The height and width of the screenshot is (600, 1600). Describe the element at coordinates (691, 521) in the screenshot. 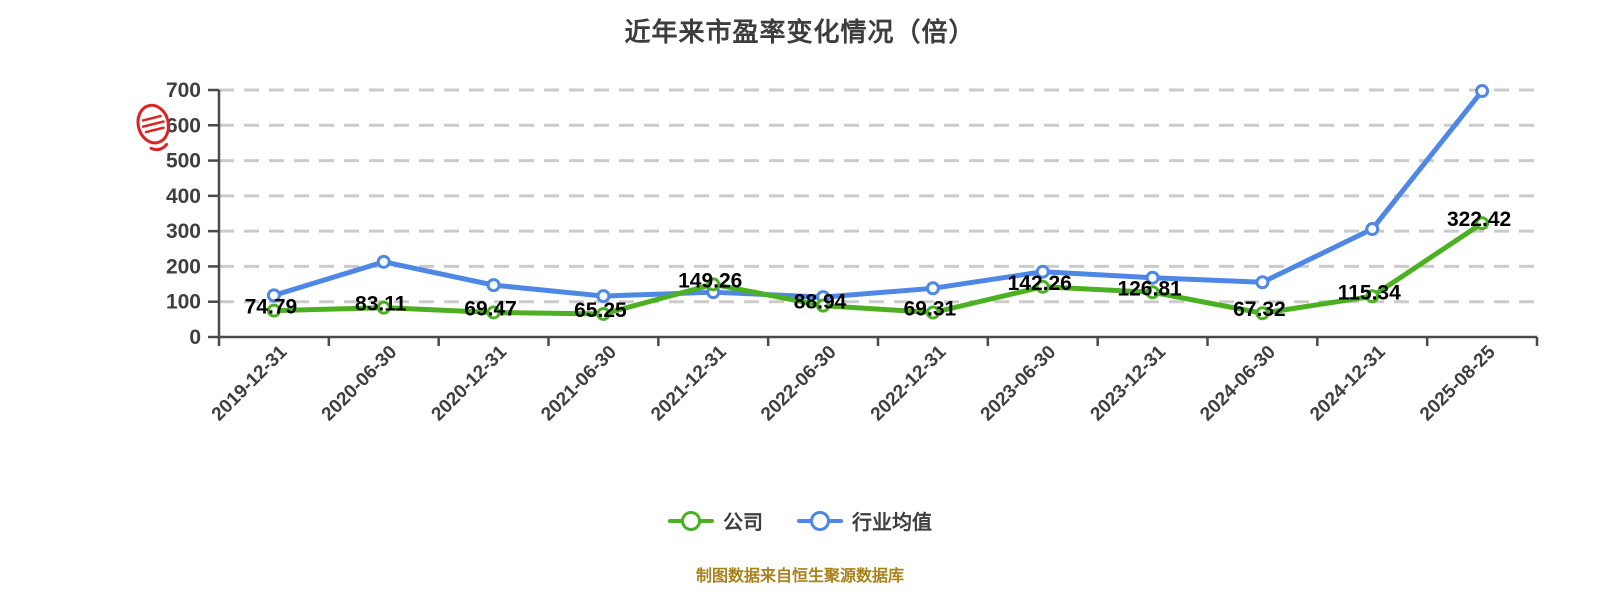

I see `company-line-marker-icon` at that location.